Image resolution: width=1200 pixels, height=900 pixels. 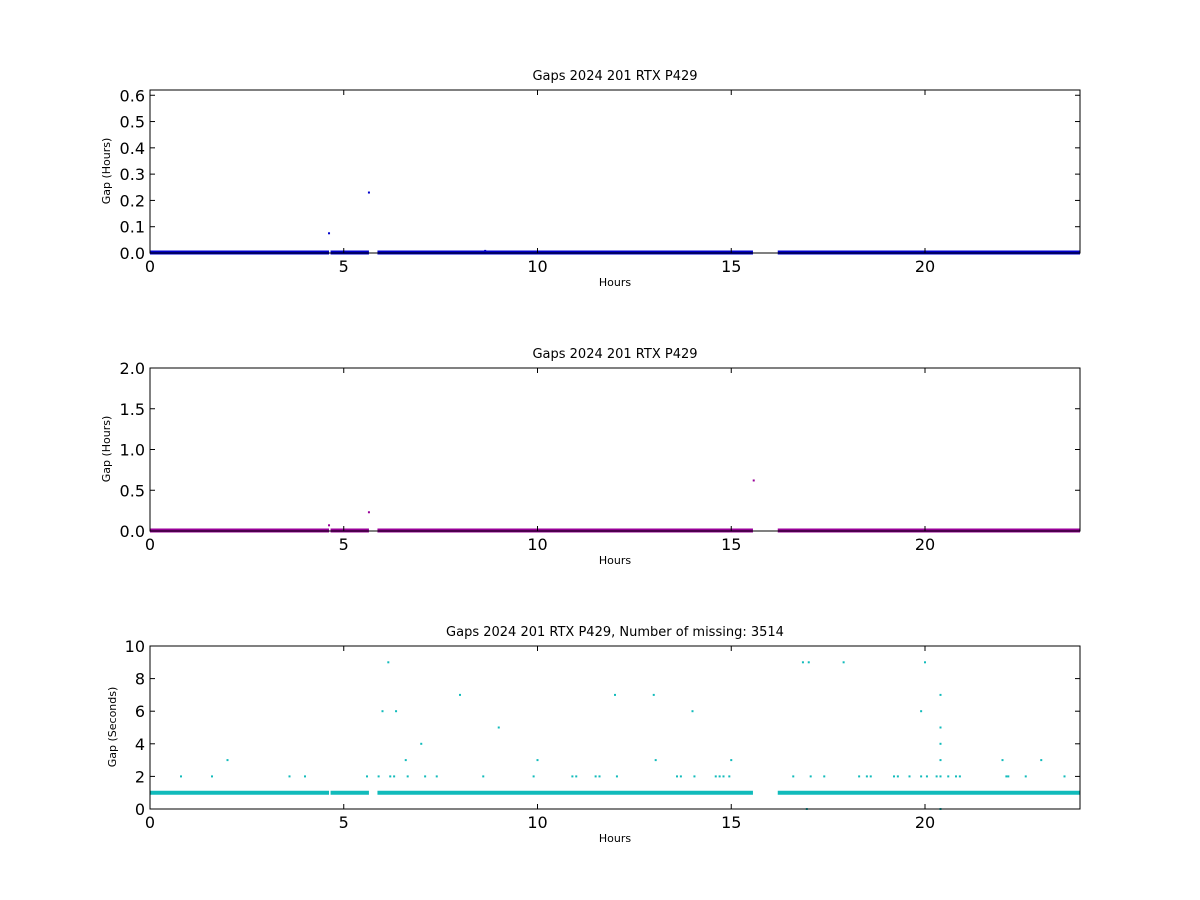 I want to click on y-tick-label: 2.0, so click(x=132, y=368).